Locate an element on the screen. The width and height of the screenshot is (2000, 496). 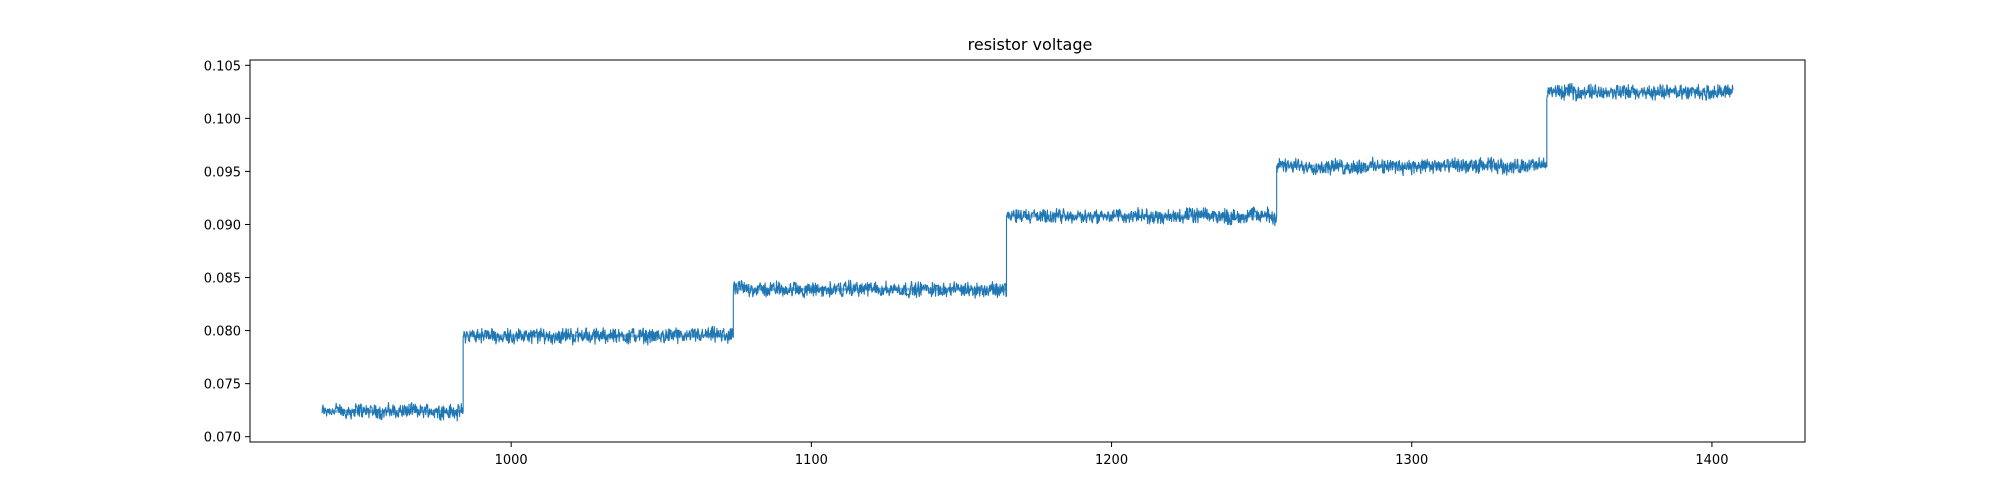
y-axis: 0.070 0.075 0.080 0.085 0.090 0.095 0.100 0.105 is located at coordinates (227, 252).